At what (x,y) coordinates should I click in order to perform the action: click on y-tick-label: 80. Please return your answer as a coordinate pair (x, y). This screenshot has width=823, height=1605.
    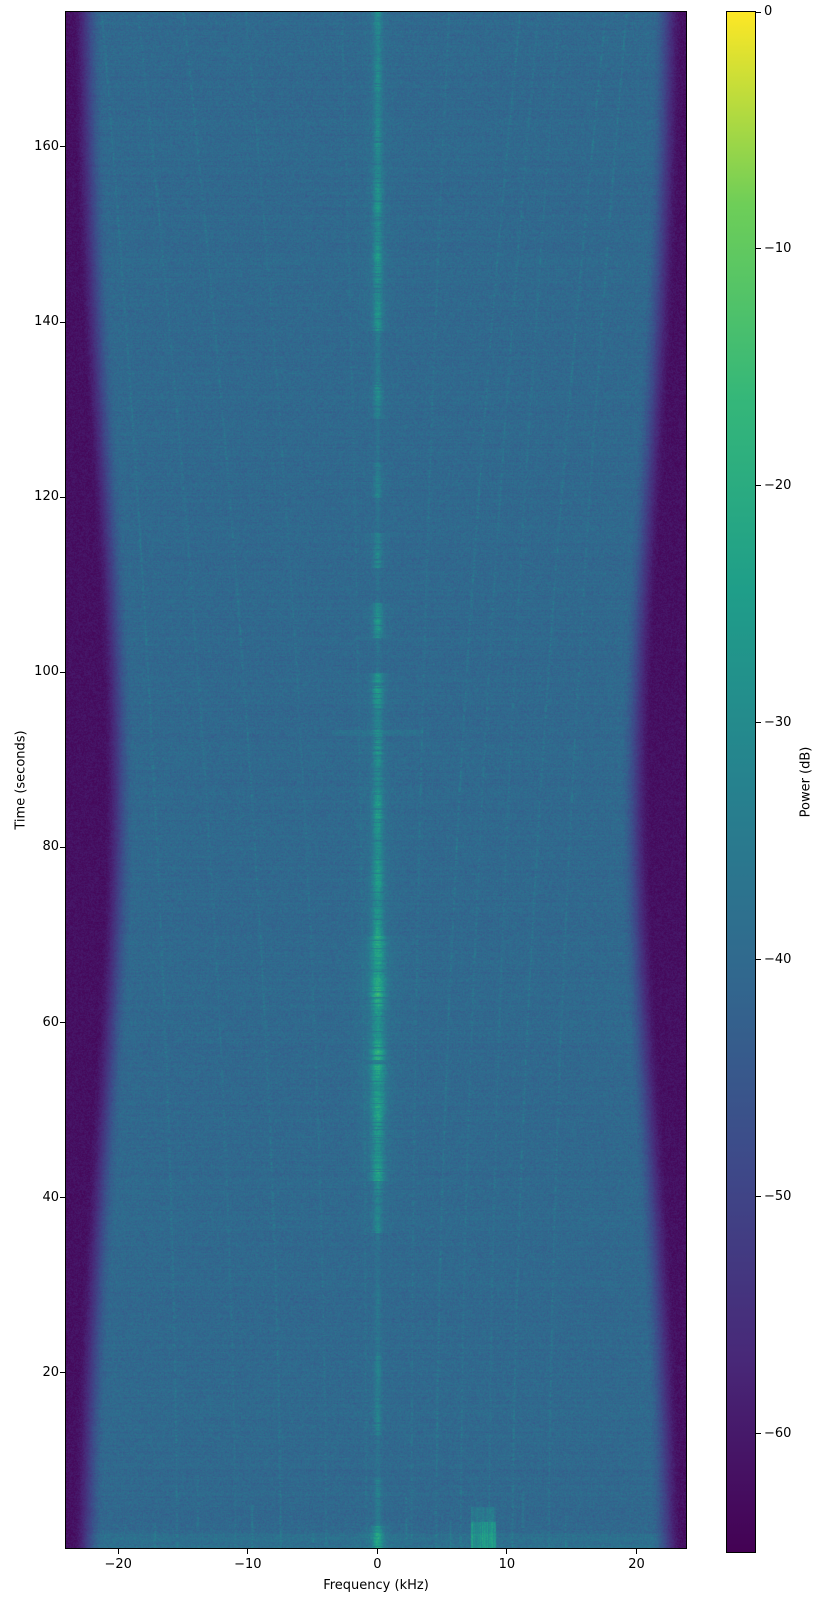
    Looking at the image, I should click on (50, 847).